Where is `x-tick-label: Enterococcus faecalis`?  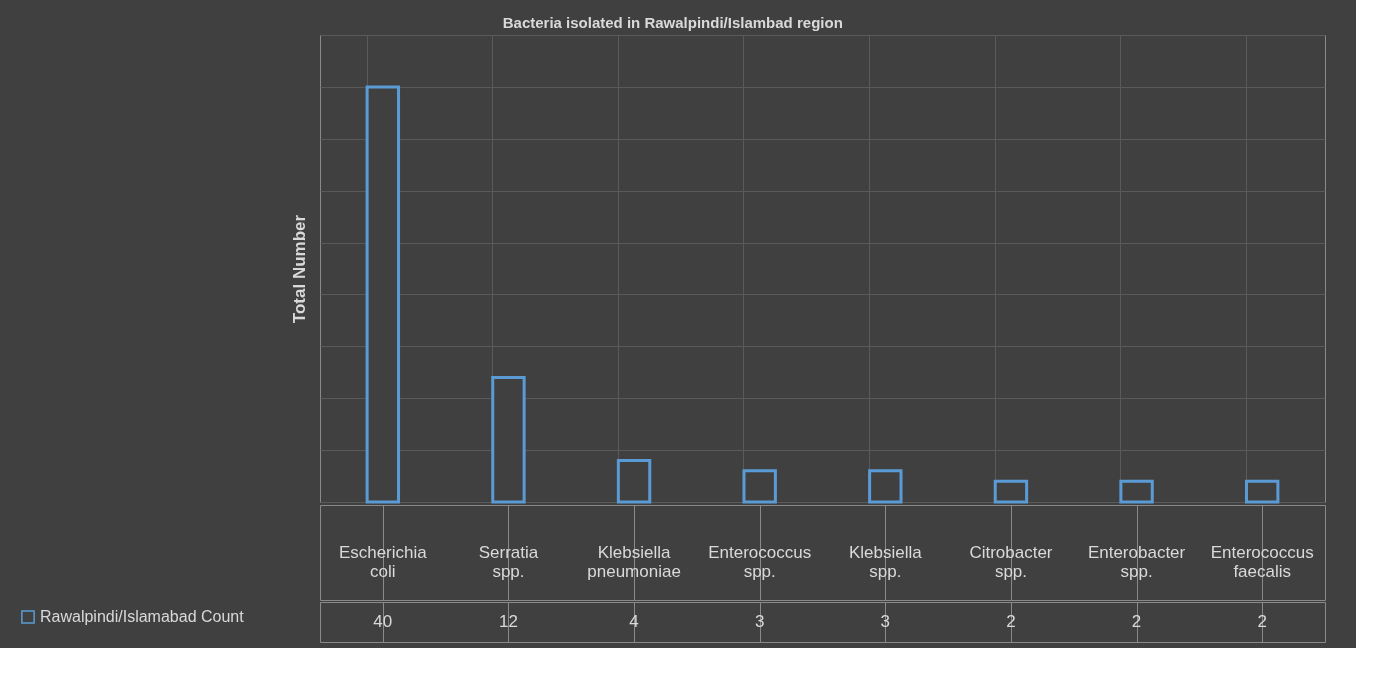
x-tick-label: Enterococcus faecalis is located at coordinates (1262, 561).